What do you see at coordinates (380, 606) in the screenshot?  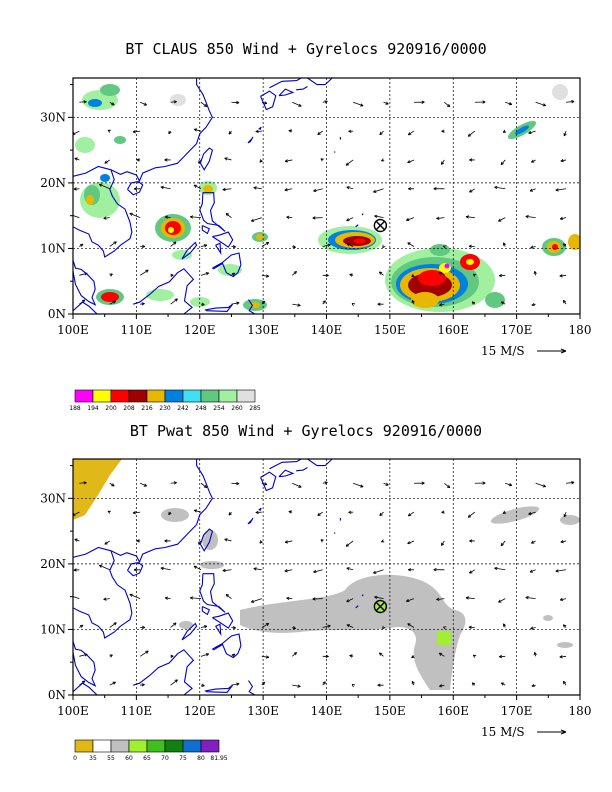 I see `marker-circle` at bounding box center [380, 606].